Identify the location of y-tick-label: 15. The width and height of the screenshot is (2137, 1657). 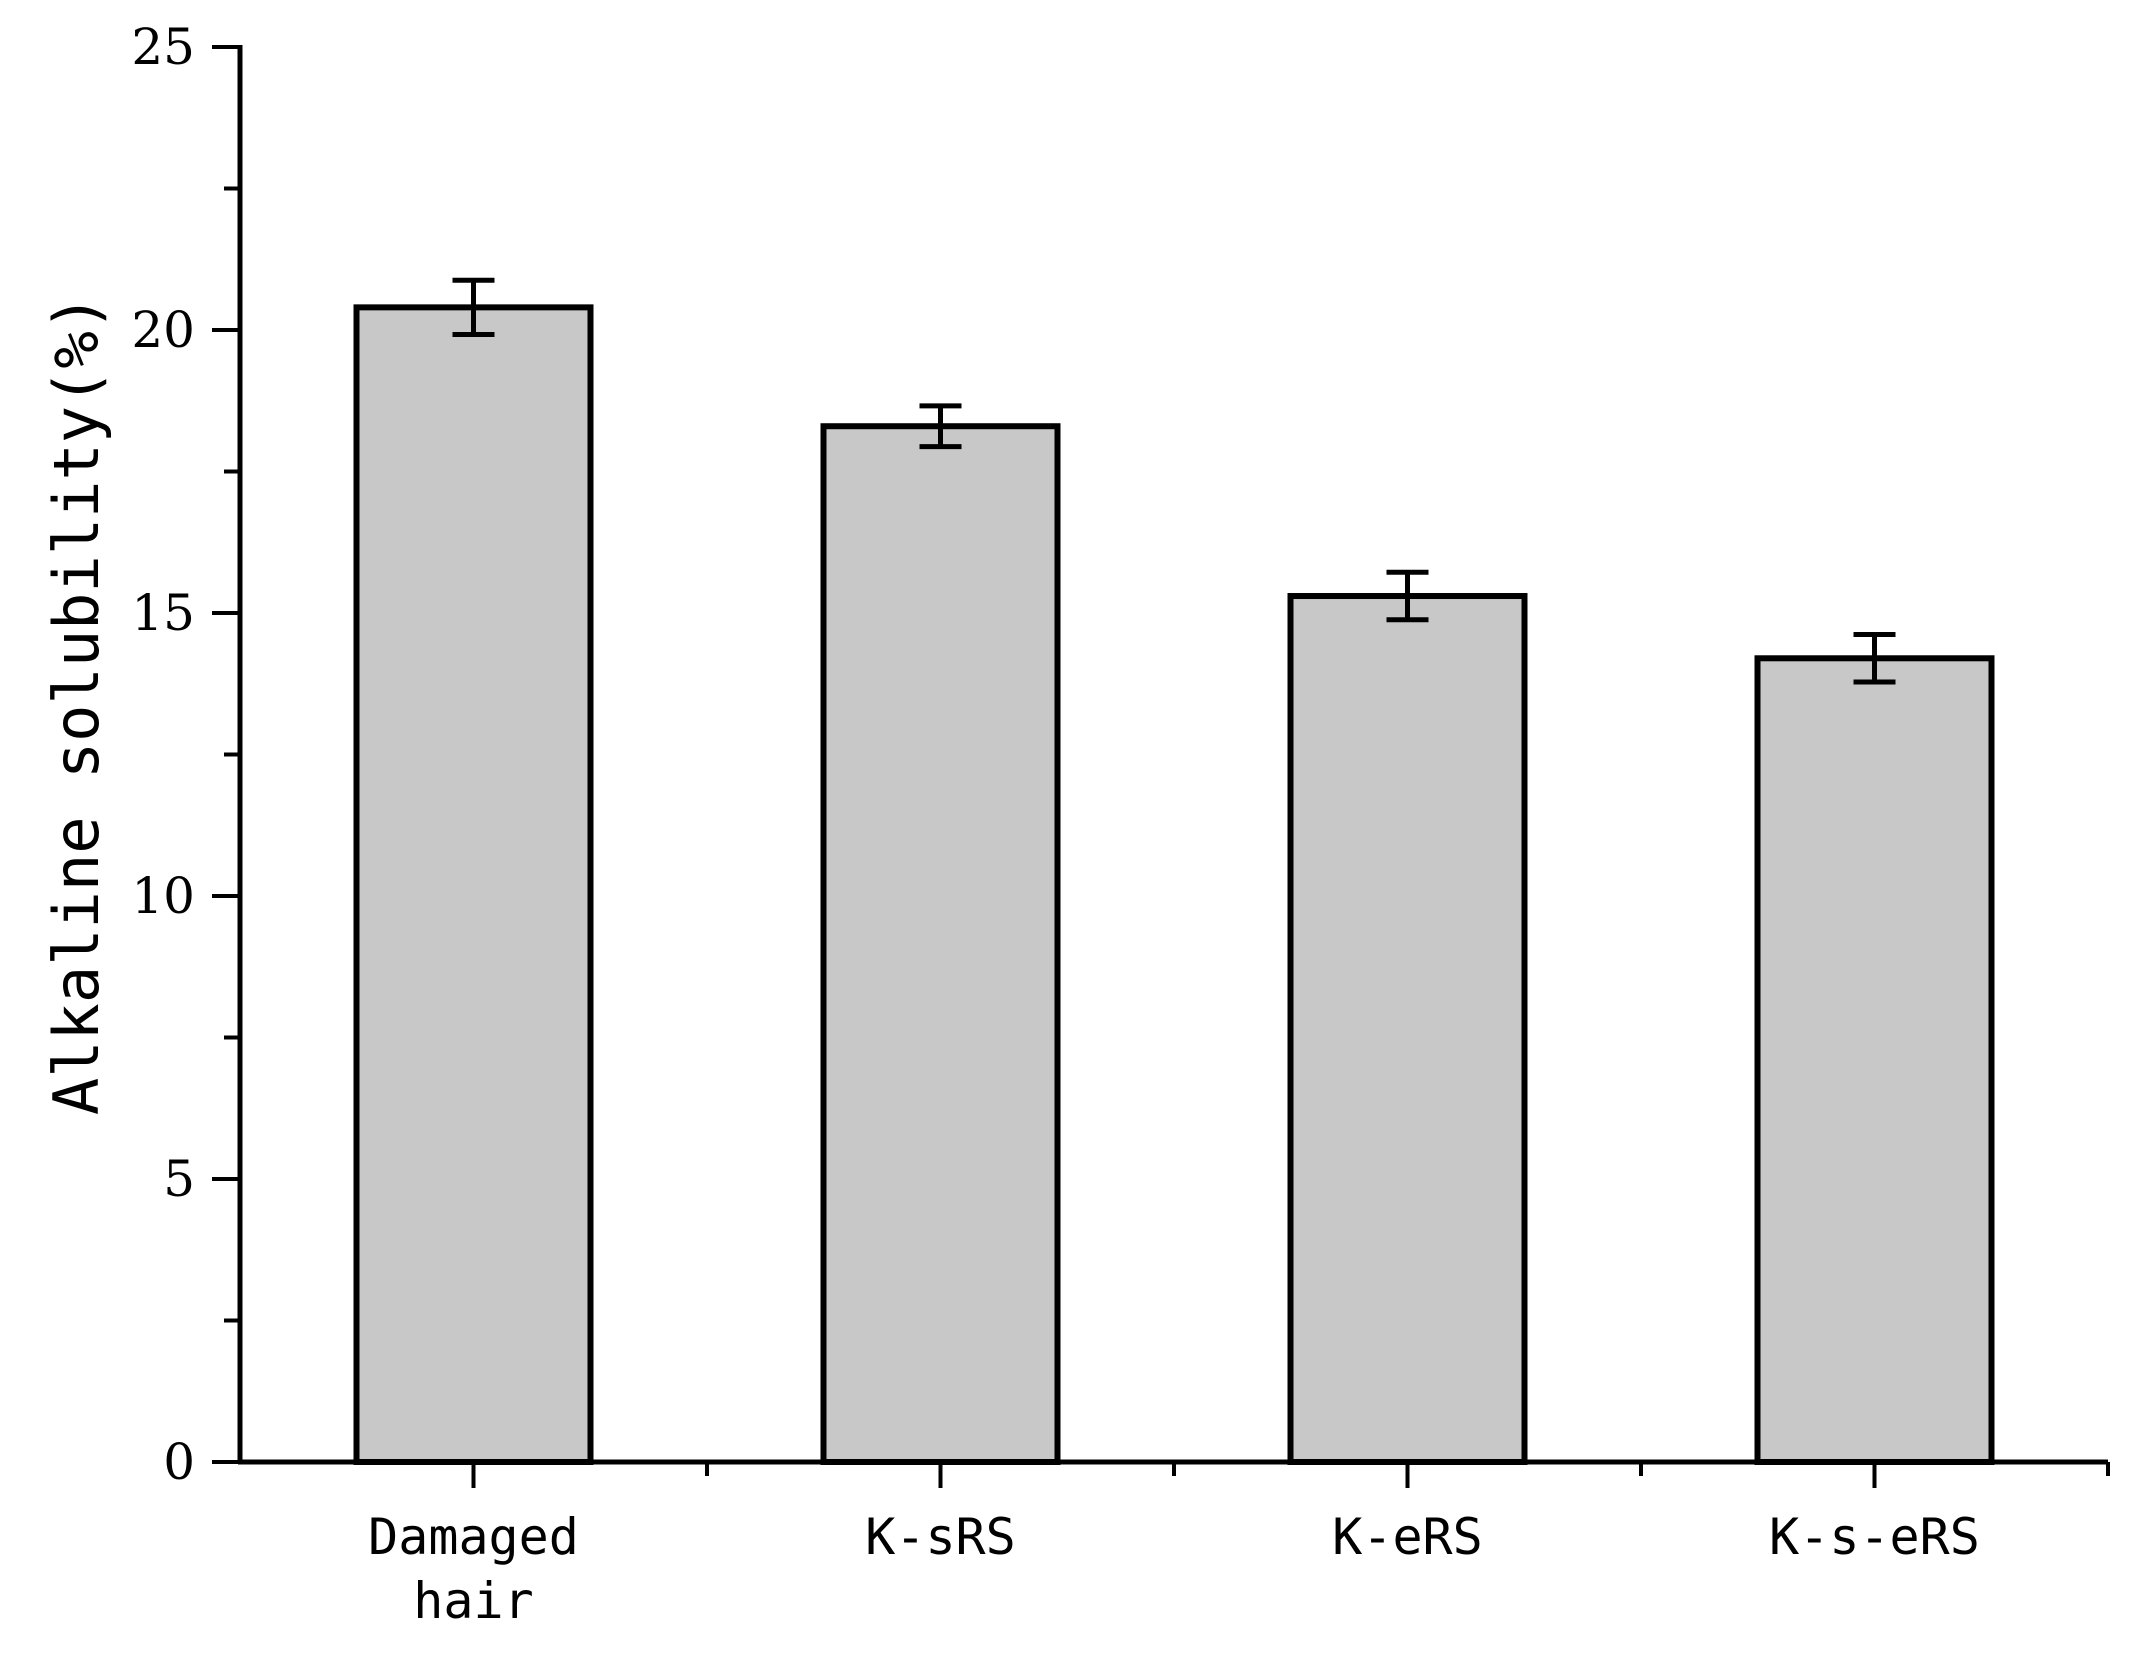
(163, 613).